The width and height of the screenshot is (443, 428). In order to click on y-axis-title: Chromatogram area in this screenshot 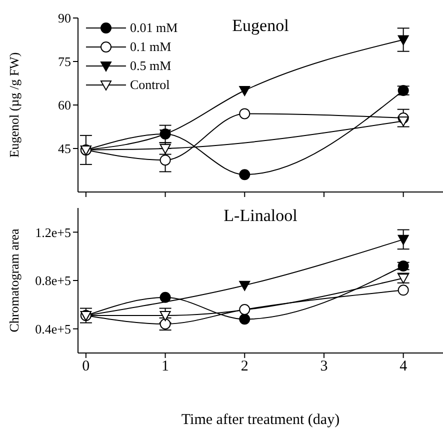, I will do `click(14, 280)`.